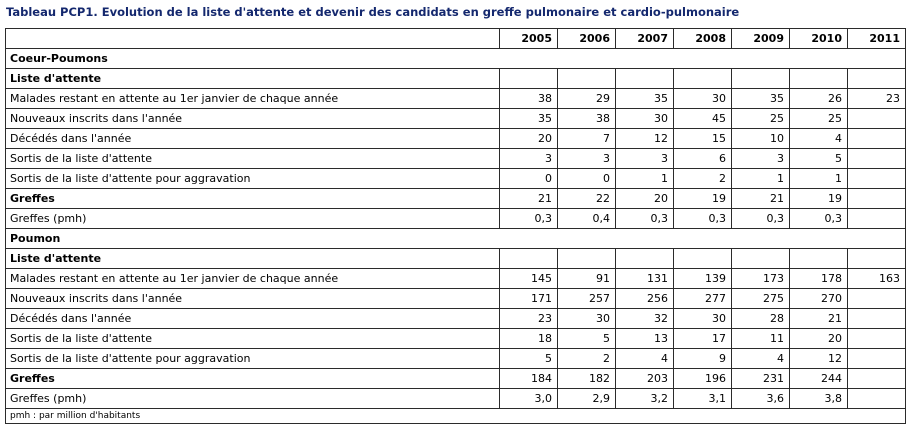 The image size is (911, 433). Describe the element at coordinates (760, 138) in the screenshot. I see `value-cell: 10` at that location.